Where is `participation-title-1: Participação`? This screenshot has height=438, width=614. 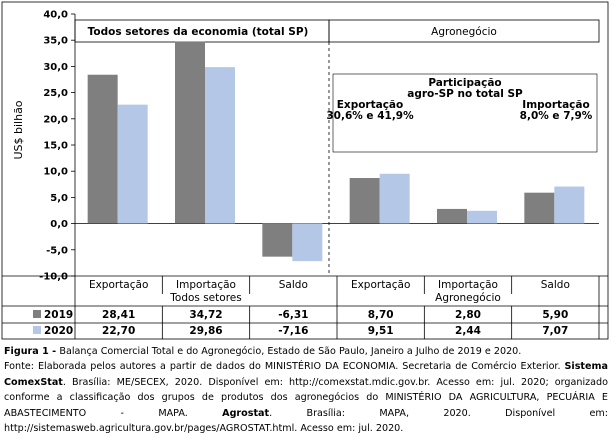
participation-title-1: Participação is located at coordinates (464, 83).